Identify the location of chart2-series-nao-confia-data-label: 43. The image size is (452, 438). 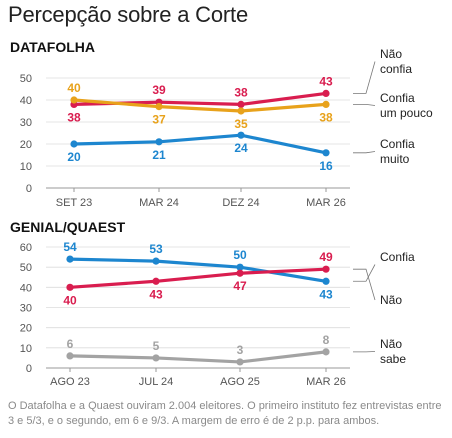
(156, 294).